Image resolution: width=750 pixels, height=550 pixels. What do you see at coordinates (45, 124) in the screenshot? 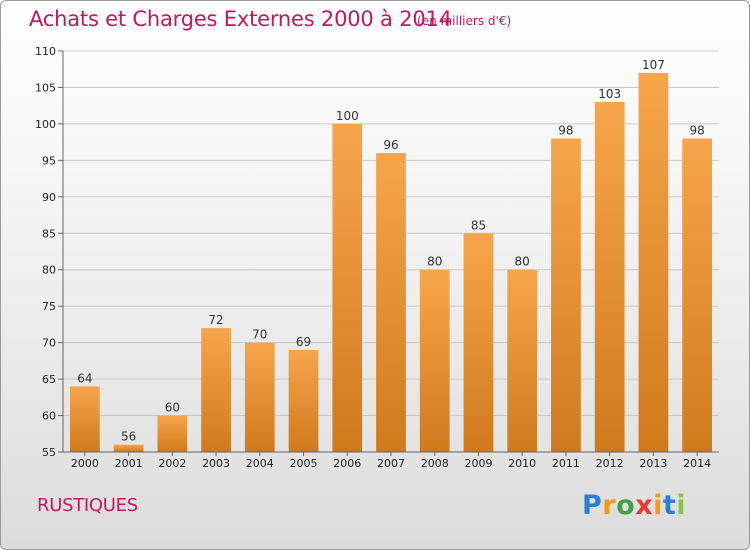
I see `y-tick-label: 100` at bounding box center [45, 124].